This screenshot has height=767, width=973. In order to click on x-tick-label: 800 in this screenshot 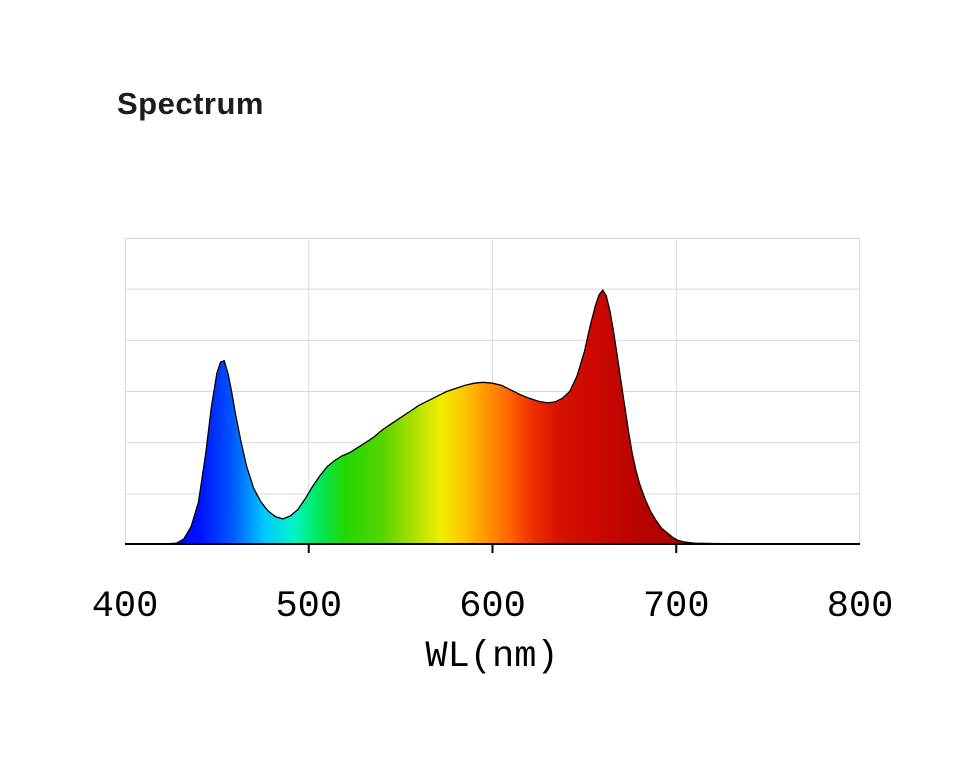, I will do `click(860, 607)`.